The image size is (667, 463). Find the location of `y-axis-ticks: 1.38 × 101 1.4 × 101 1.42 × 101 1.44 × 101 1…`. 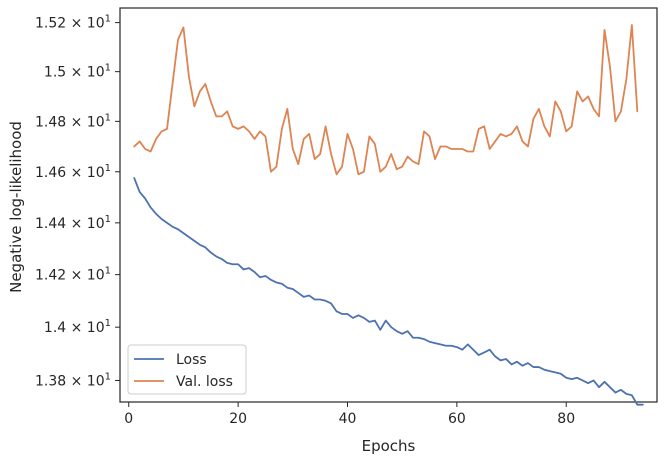

y-axis-ticks: 1.38 × 101 1.4 × 101 1.42 × 101 1.44 × 101 1… is located at coordinates (77, 201).